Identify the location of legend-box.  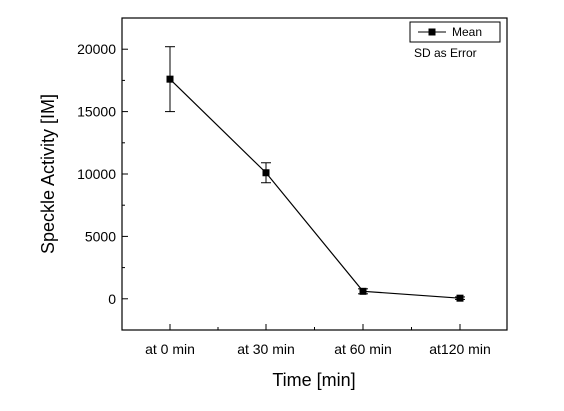
(455, 32).